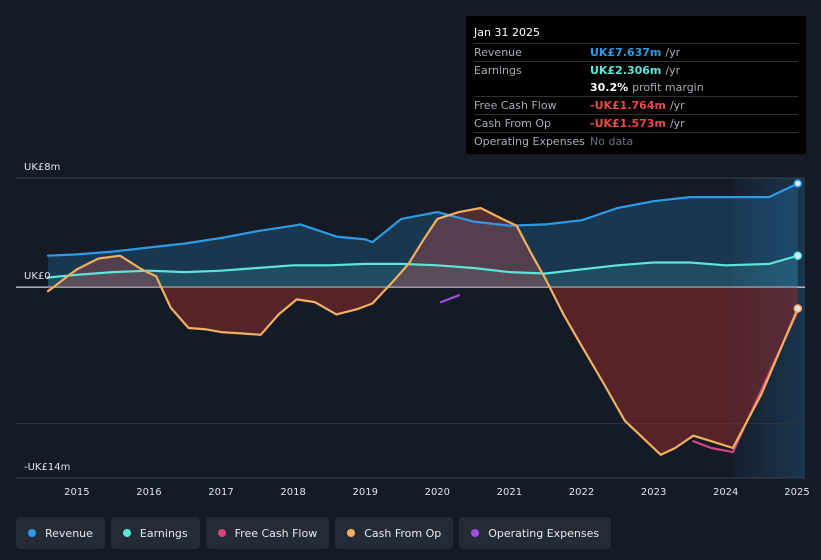 This screenshot has width=821, height=560. I want to click on tooltip-row-label: Free Cash Flow, so click(515, 105).